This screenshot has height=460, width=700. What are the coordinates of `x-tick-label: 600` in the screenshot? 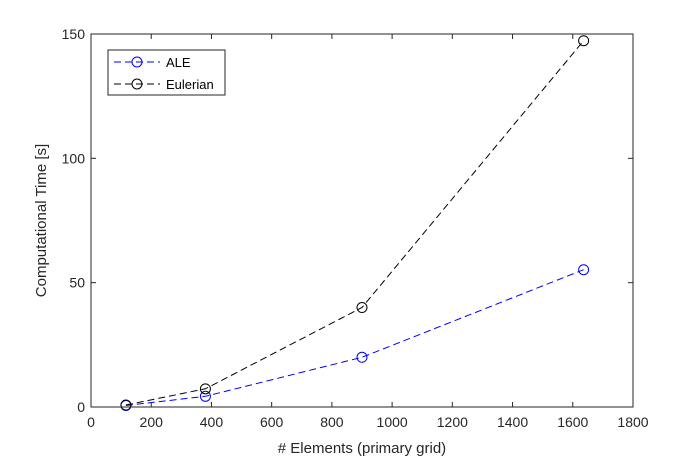 It's located at (272, 422).